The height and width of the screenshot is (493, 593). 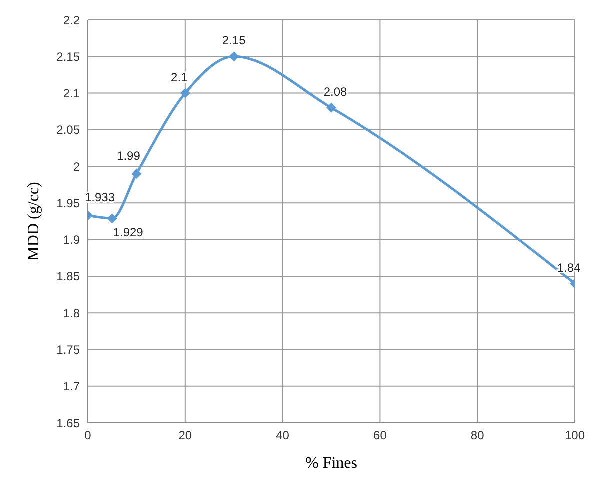 What do you see at coordinates (234, 41) in the screenshot?
I see `data-label: 2.15` at bounding box center [234, 41].